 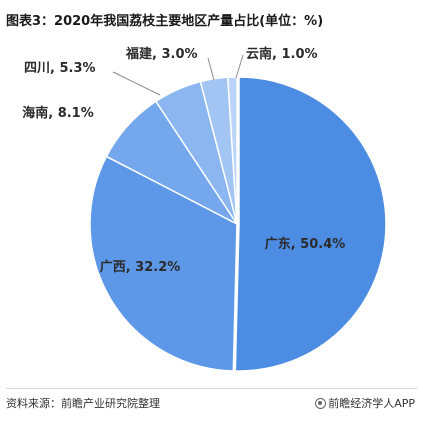 I want to click on brand-label: 前瞻经济学人APP, so click(x=371, y=403).